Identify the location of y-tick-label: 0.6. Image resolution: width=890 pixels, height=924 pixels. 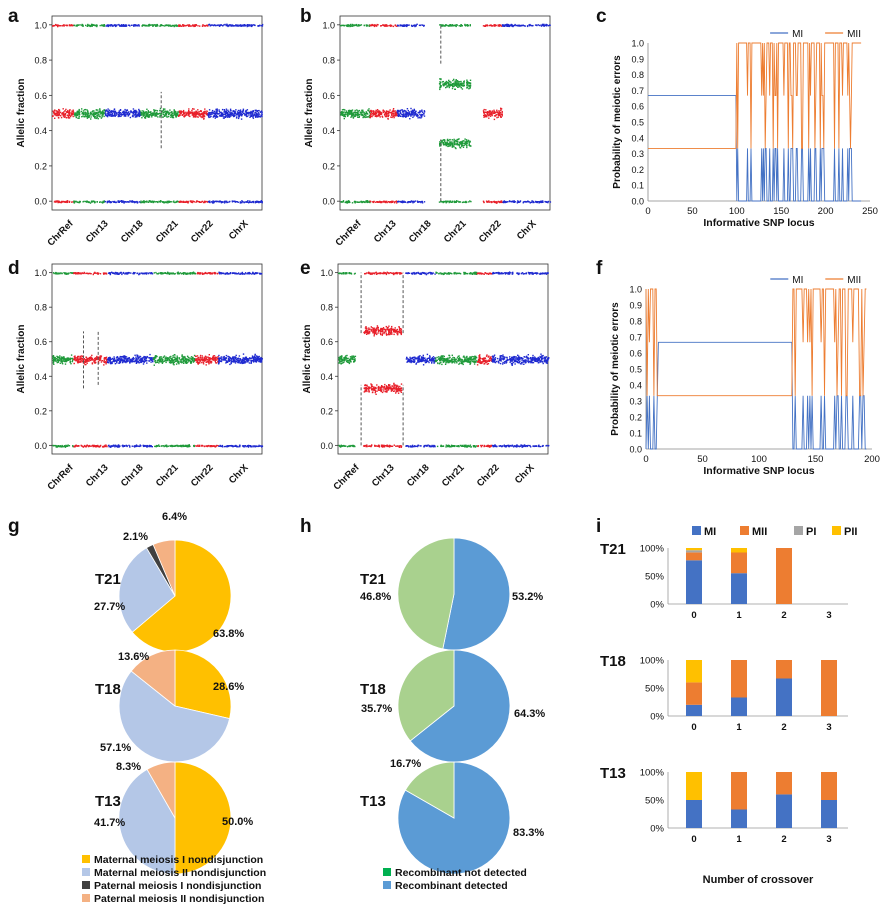
(40, 342).